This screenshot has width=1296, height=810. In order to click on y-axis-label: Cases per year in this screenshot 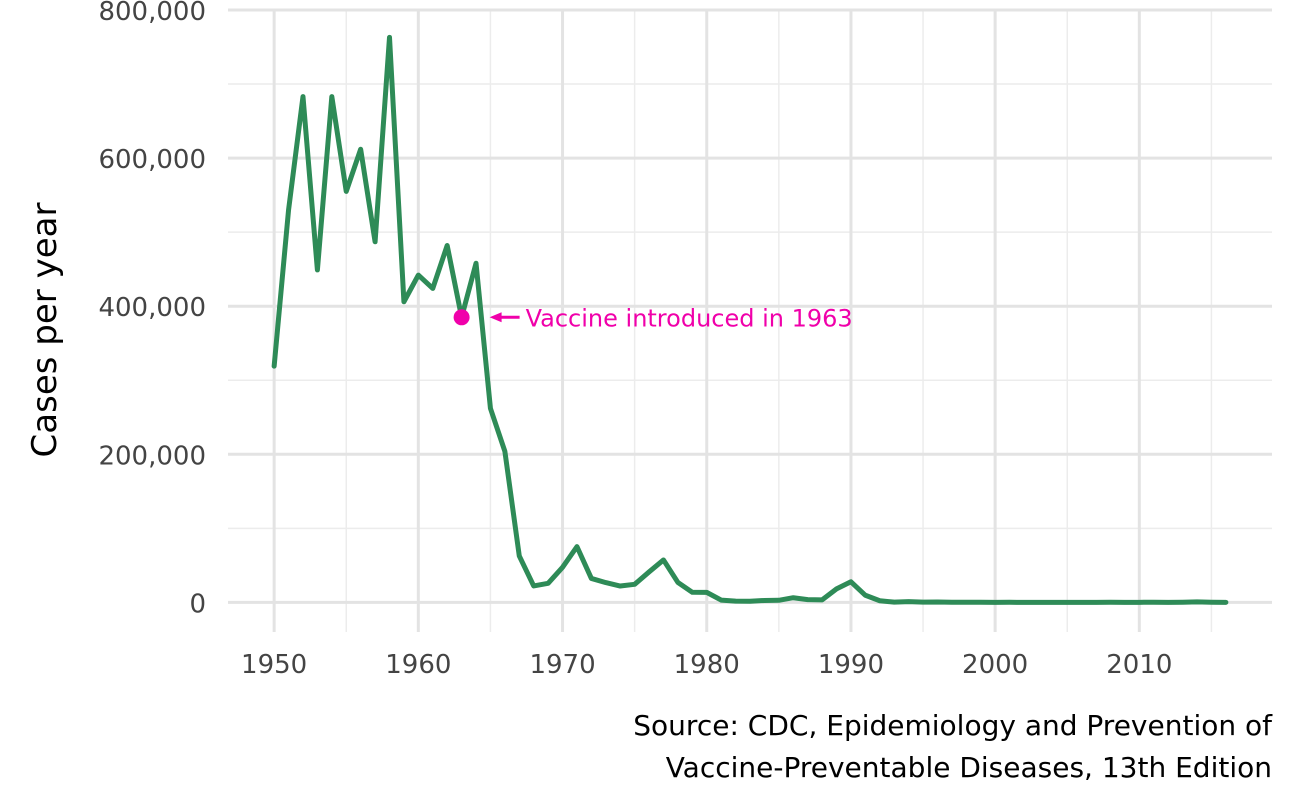, I will do `click(45, 330)`.